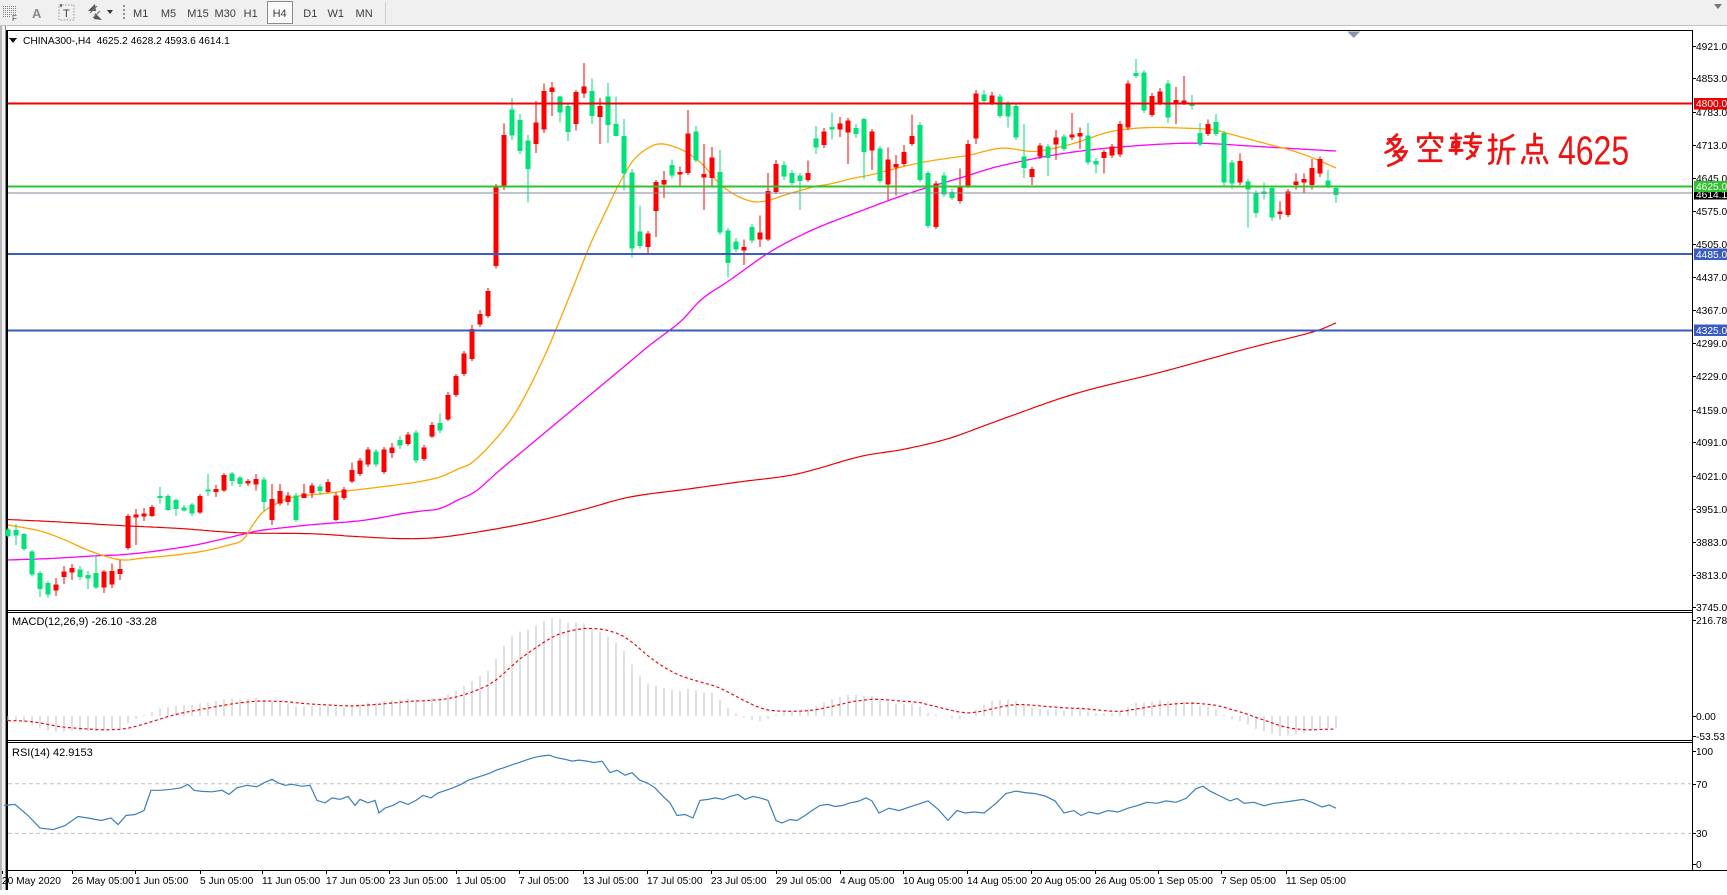 The image size is (1727, 895). Describe the element at coordinates (1061, 881) in the screenshot. I see `svg-text: 20 Aug 05:00` at that location.